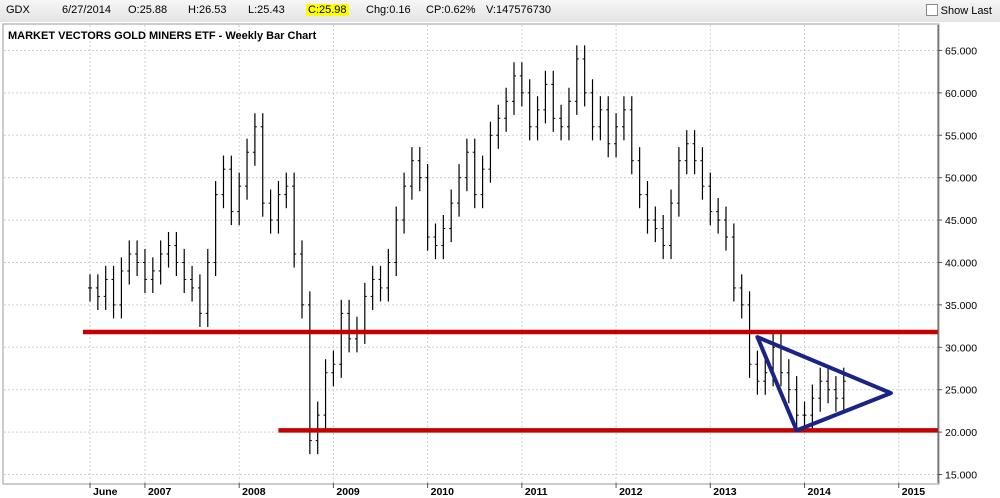 This screenshot has height=498, width=1000. Describe the element at coordinates (160, 492) in the screenshot. I see `x-tick-label: 2007` at that location.